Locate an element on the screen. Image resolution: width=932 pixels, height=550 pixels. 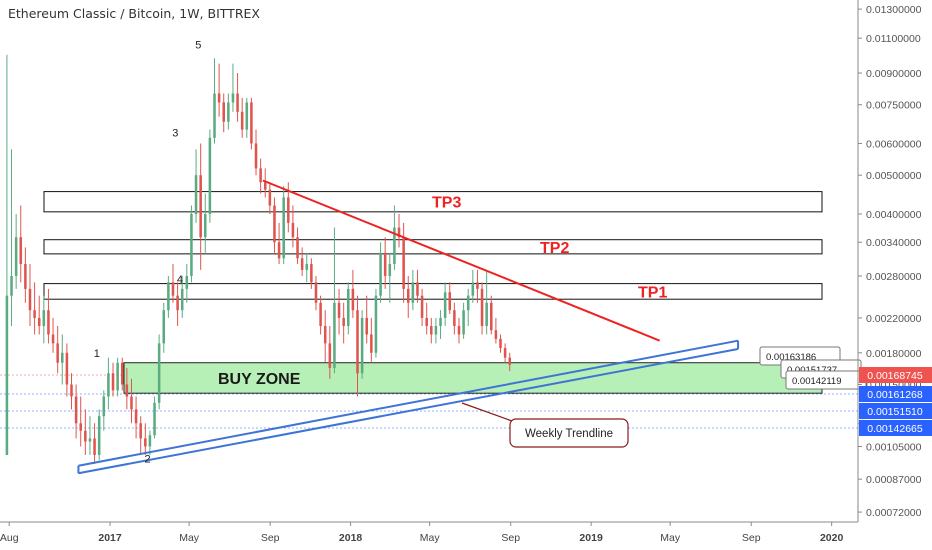
price-callout-label: 0.00142119 is located at coordinates (817, 381).